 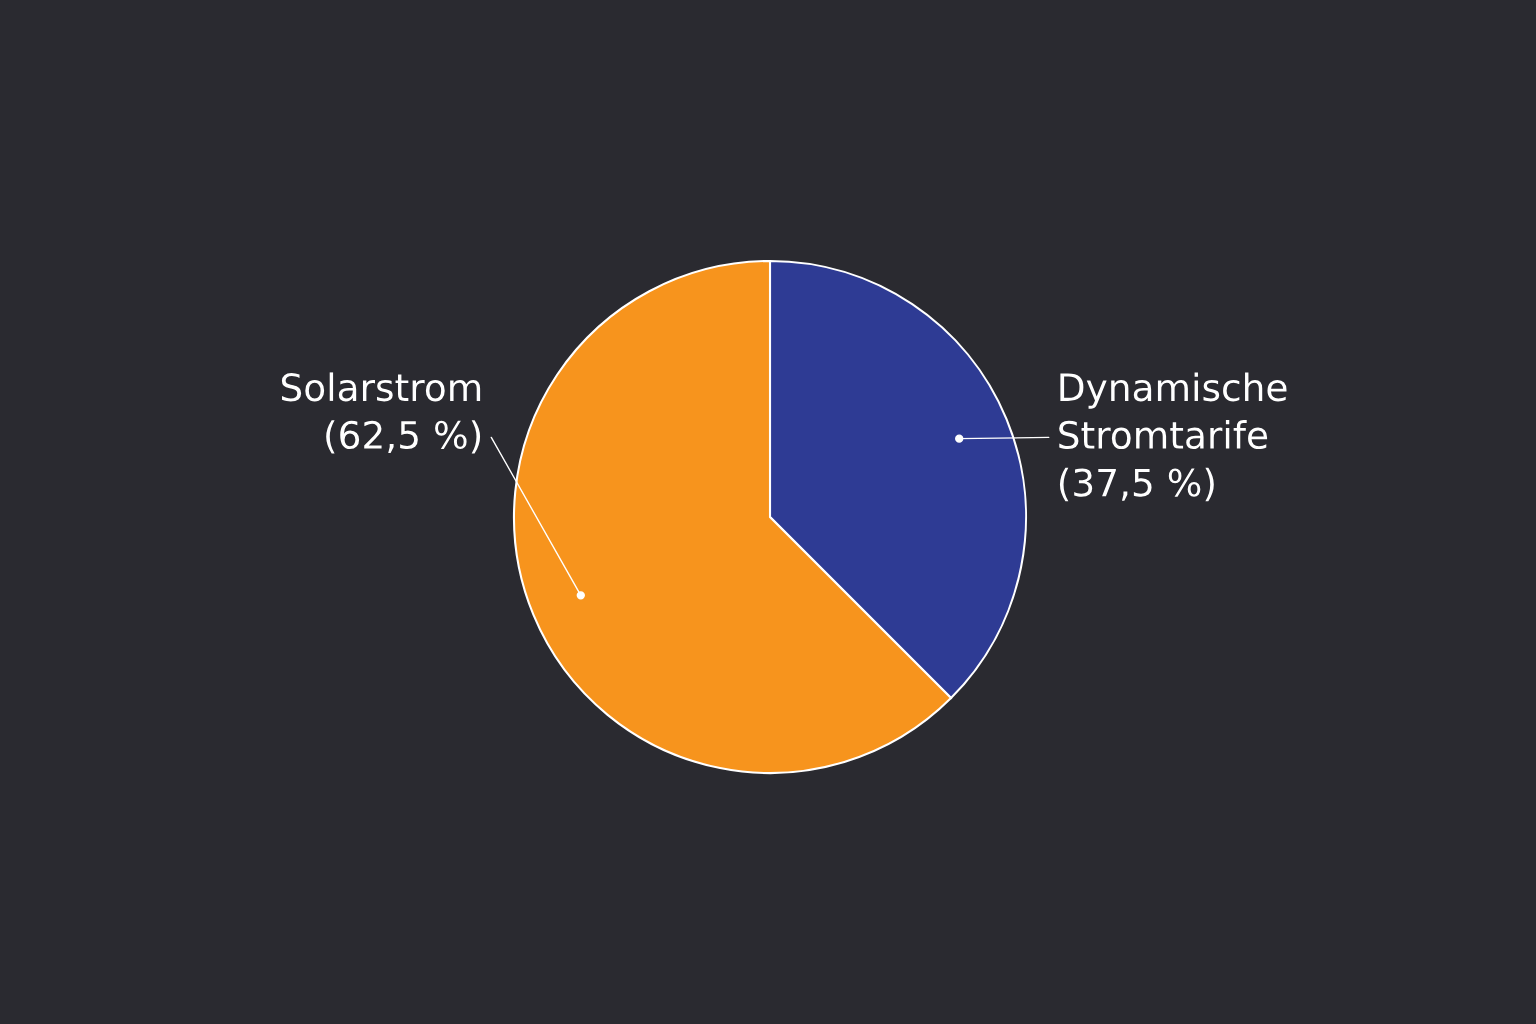 I want to click on slice-label: Dynamische Stromtarife, so click(x=1173, y=411).